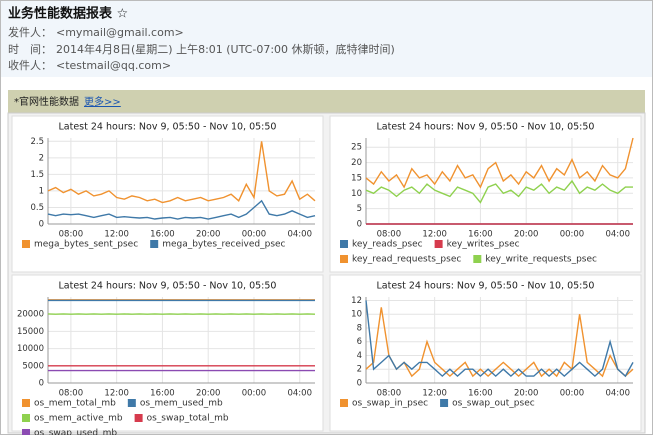 The width and height of the screenshot is (653, 435). What do you see at coordinates (359, 356) in the screenshot?
I see `y-tick-label: 4` at bounding box center [359, 356].